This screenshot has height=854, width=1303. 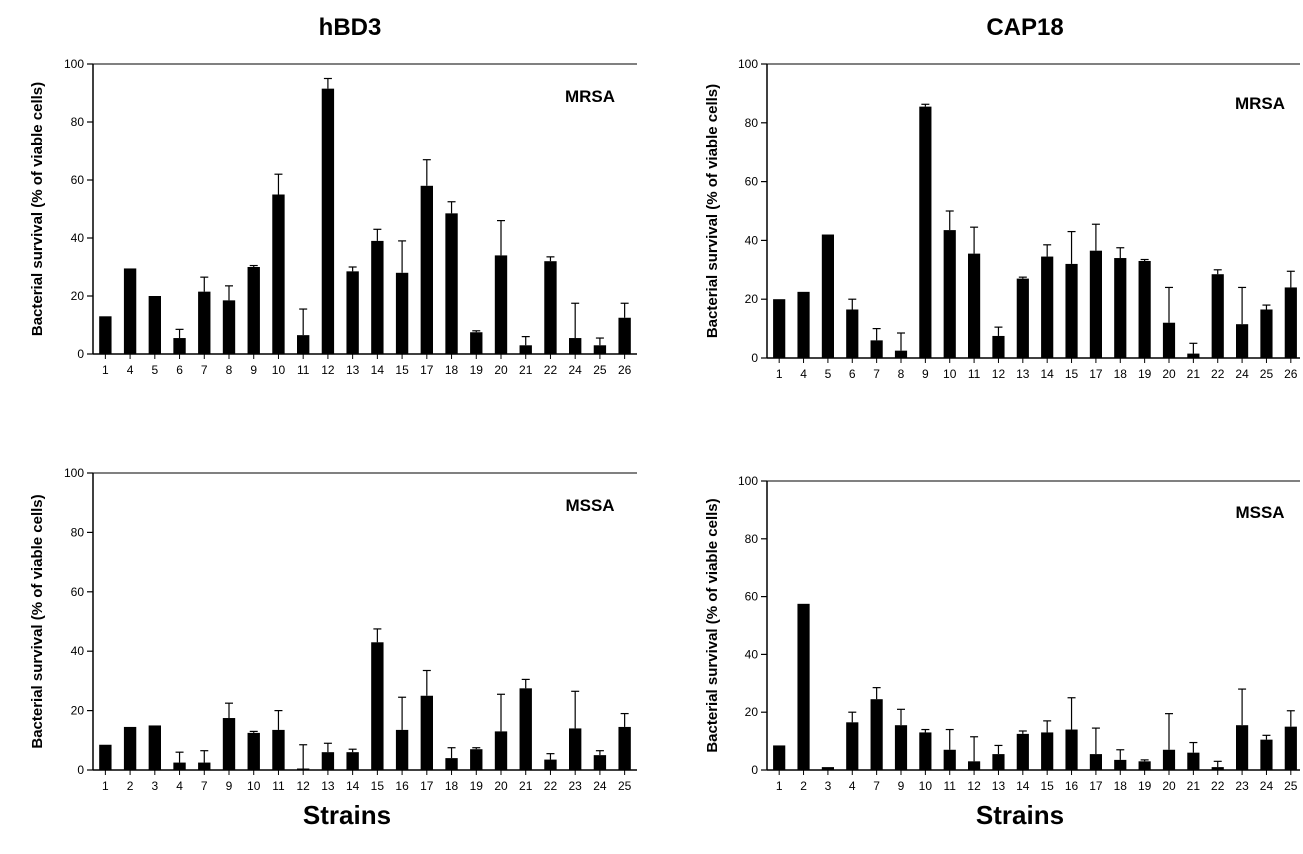 I want to click on x-tick-label: 18, so click(x=1121, y=786).